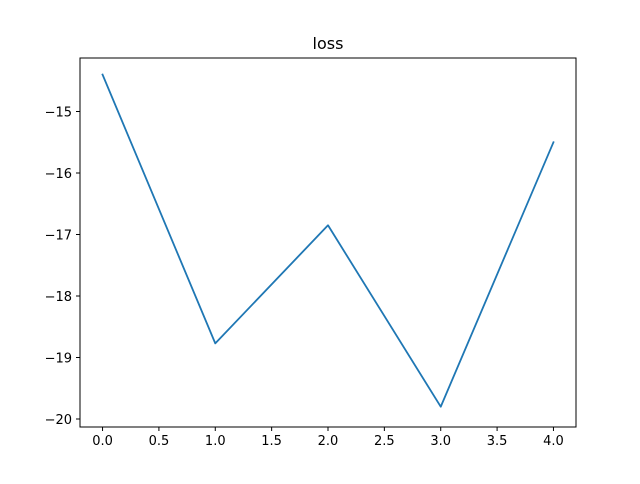 Image resolution: width=640 pixels, height=484 pixels. Describe the element at coordinates (58, 359) in the screenshot. I see `y-tick-label: −19` at that location.